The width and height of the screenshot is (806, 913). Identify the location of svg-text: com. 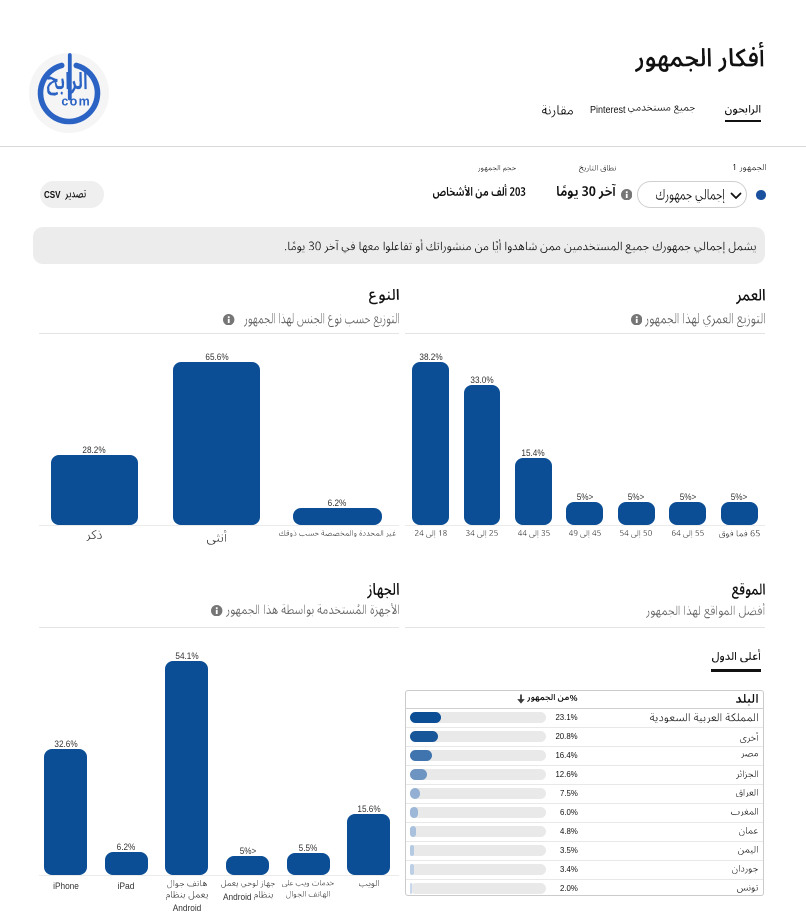
(76, 102).